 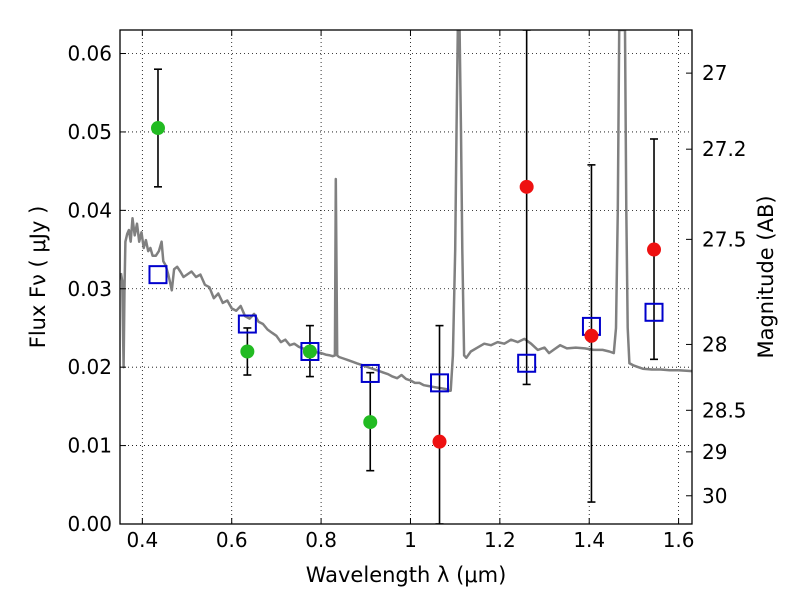 I want to click on y2-tick-label: 27.5, so click(x=724, y=239).